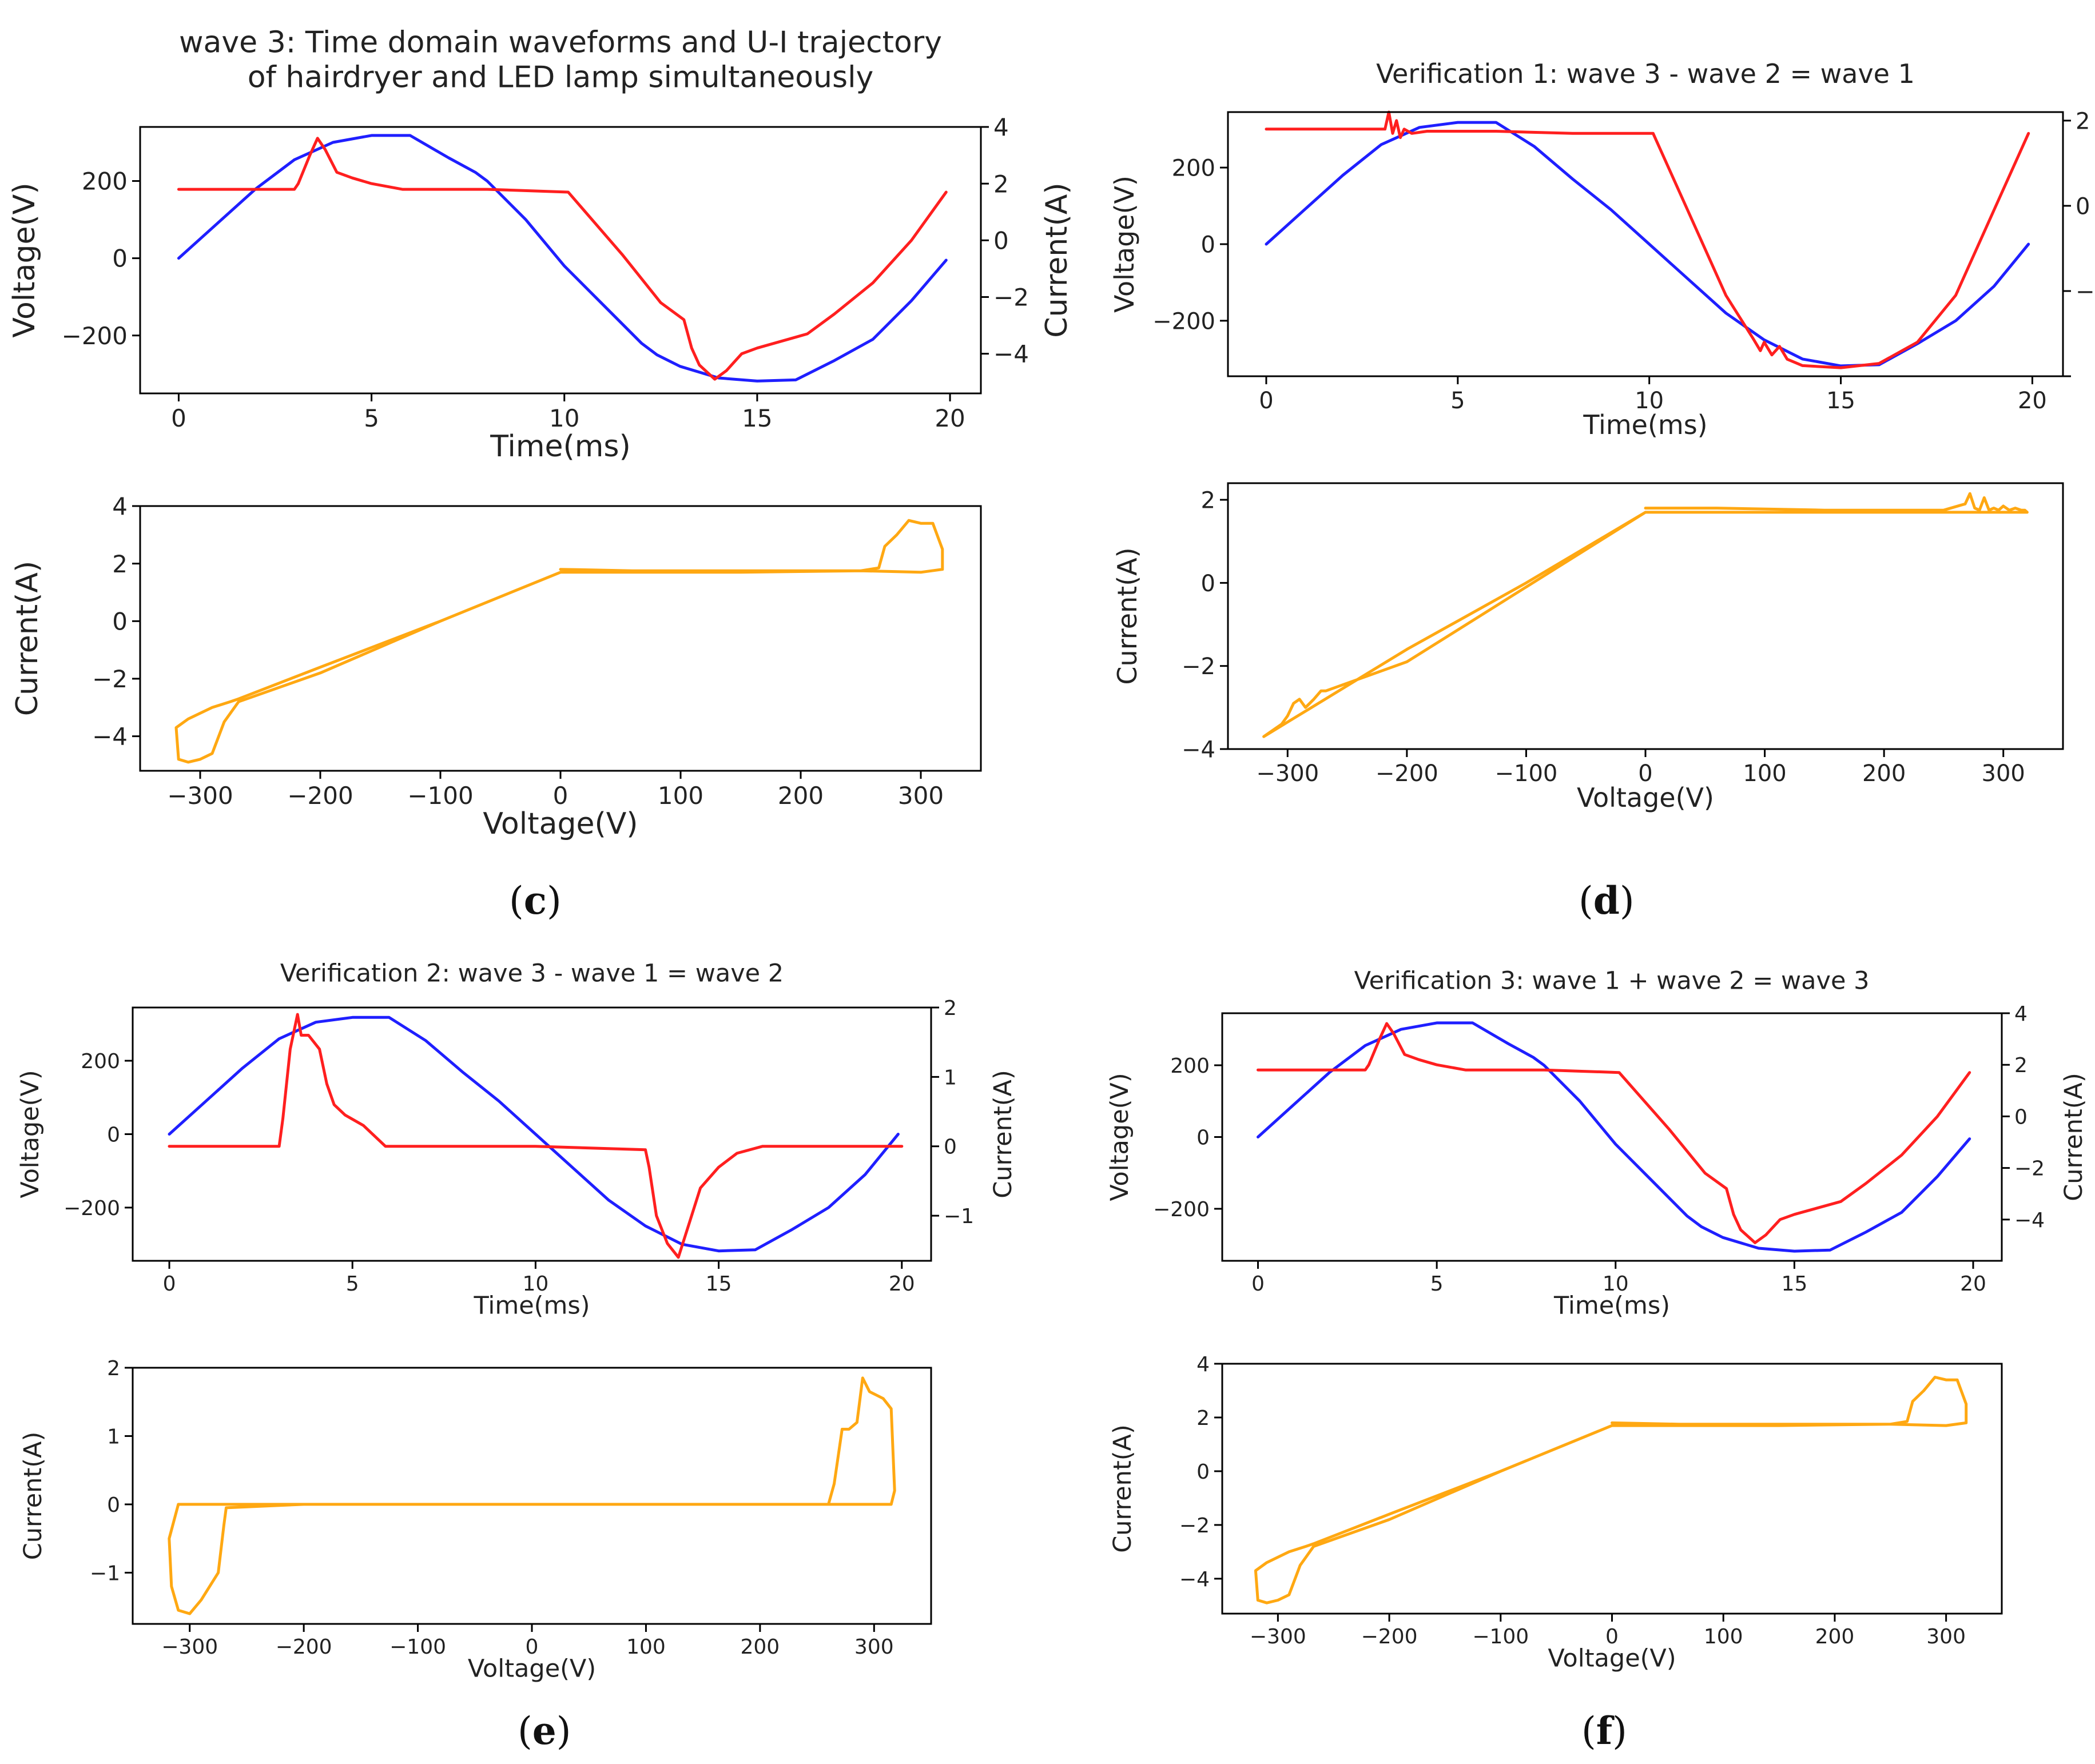  Describe the element at coordinates (1198, 749) in the screenshot. I see `ui-plot-ytick-label: −4` at that location.